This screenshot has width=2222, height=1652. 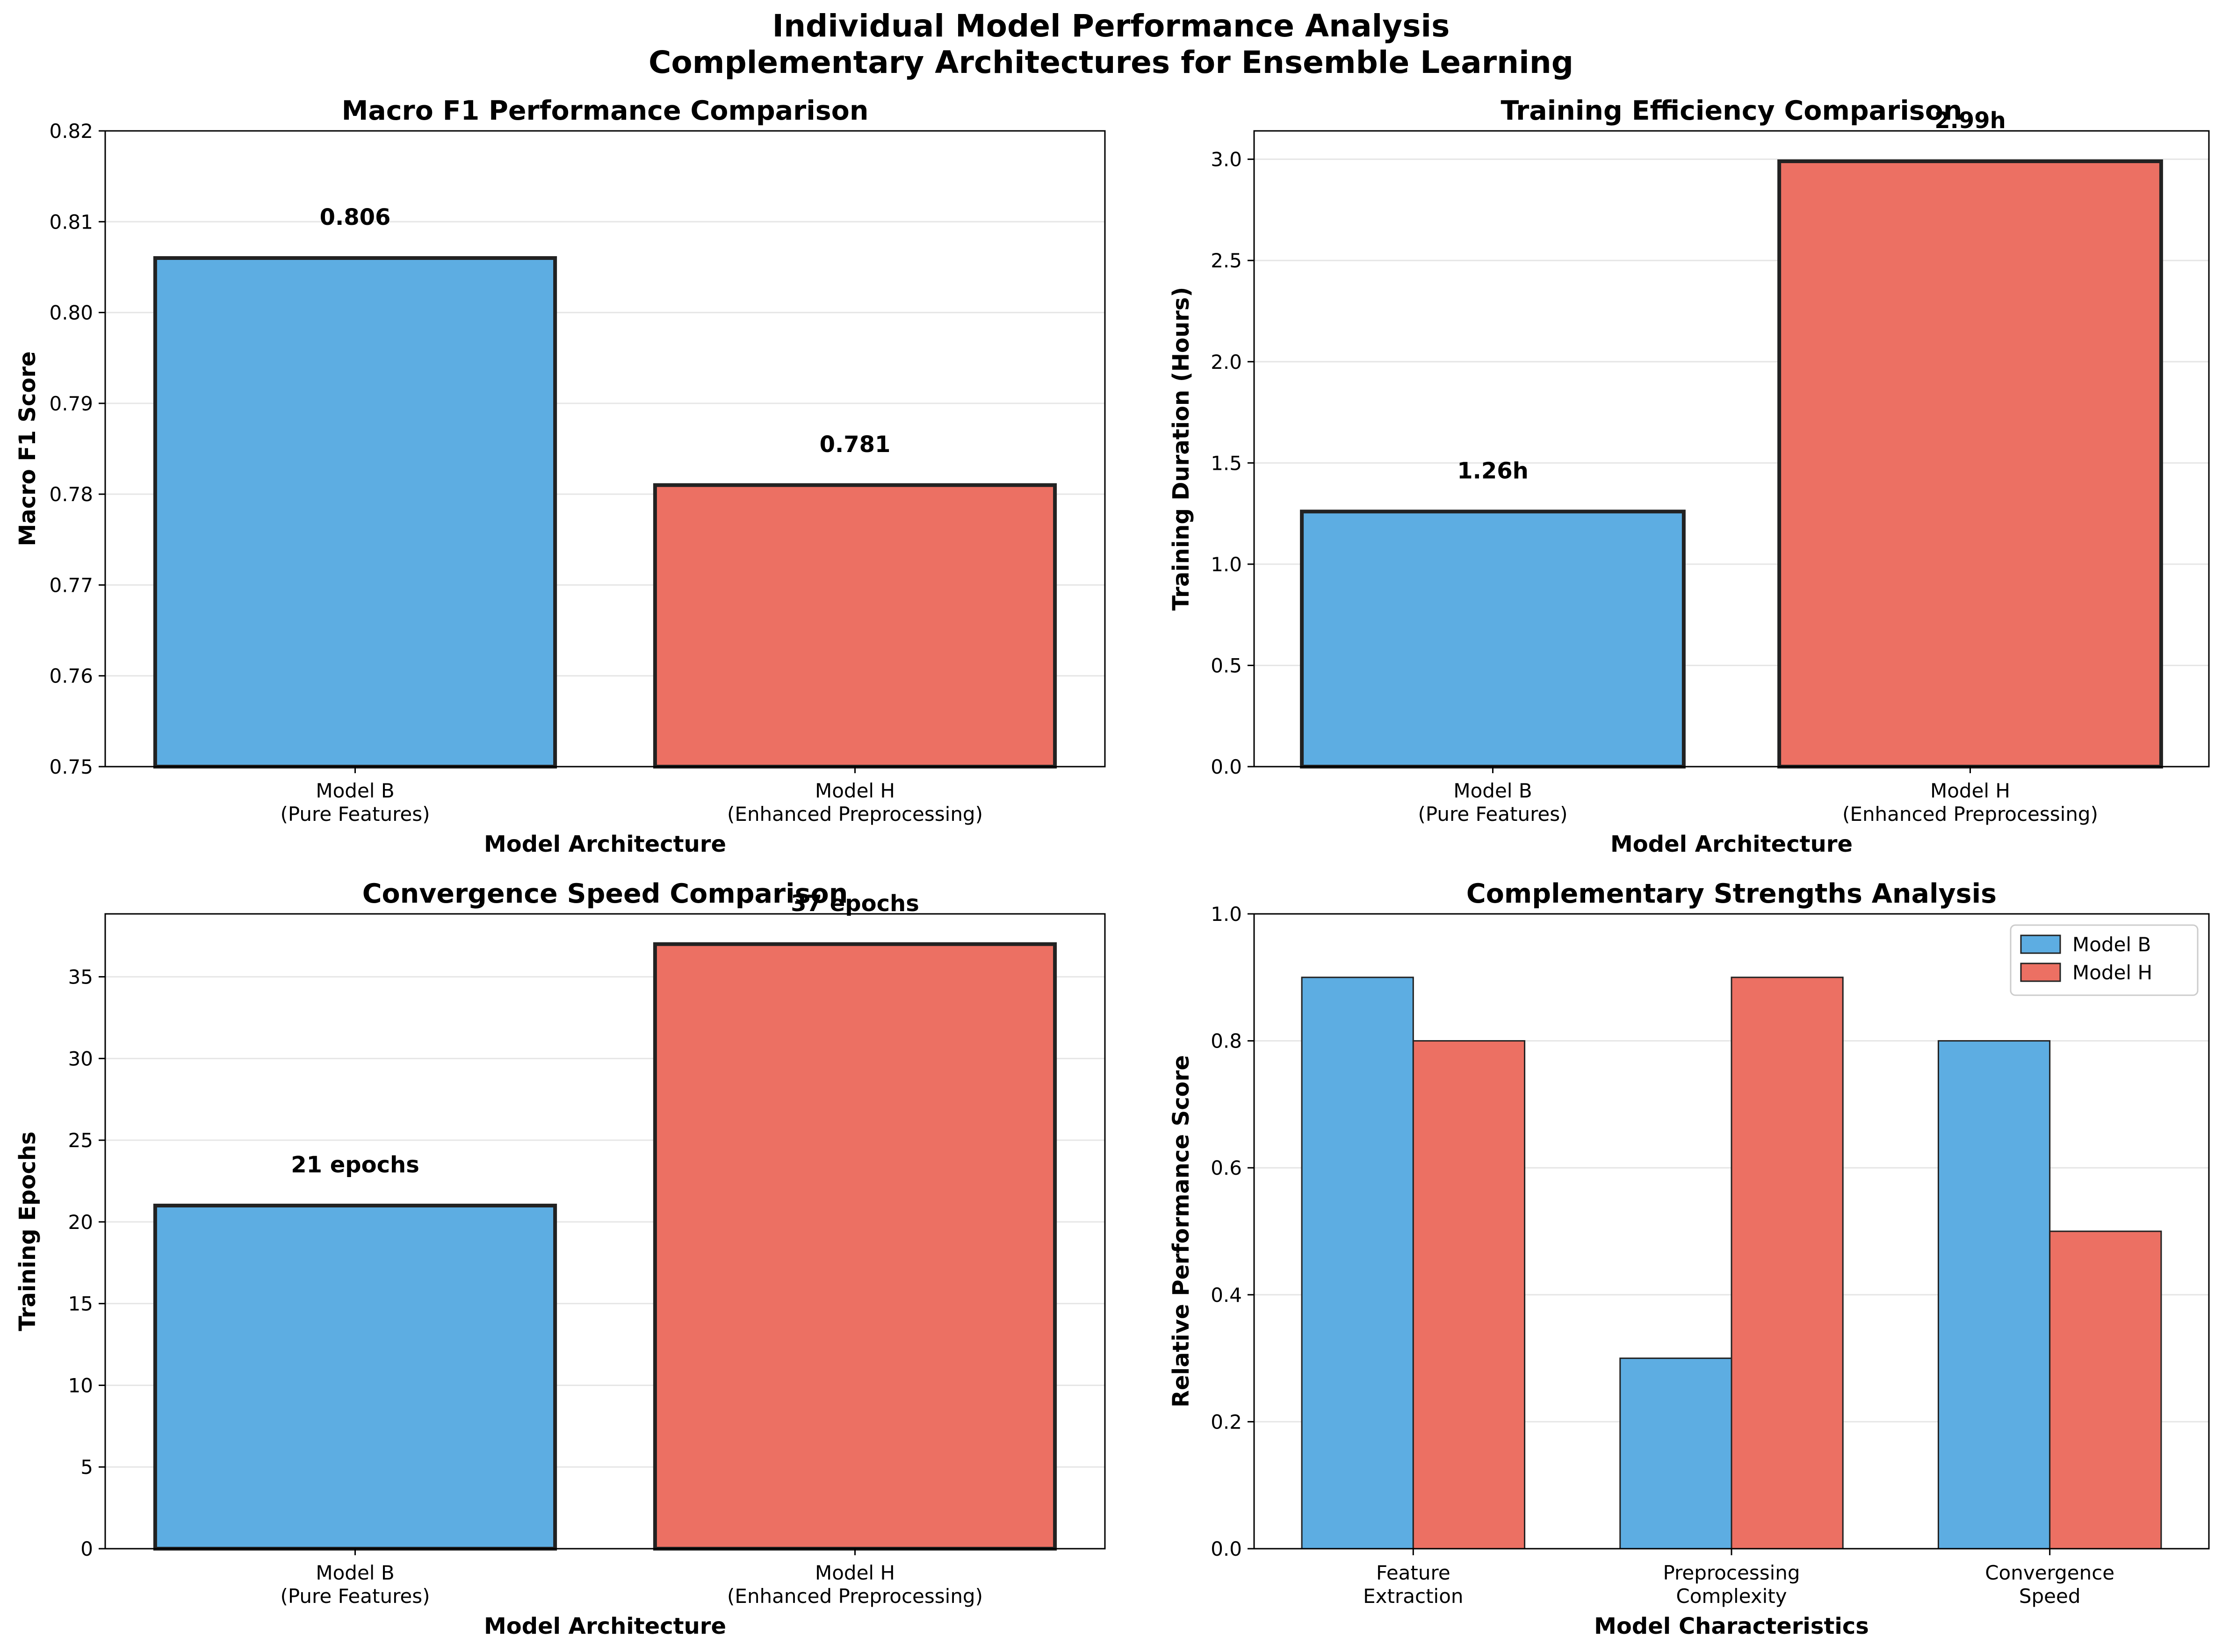 What do you see at coordinates (605, 894) in the screenshot?
I see `chart-title: Convergence Speed Comparison` at bounding box center [605, 894].